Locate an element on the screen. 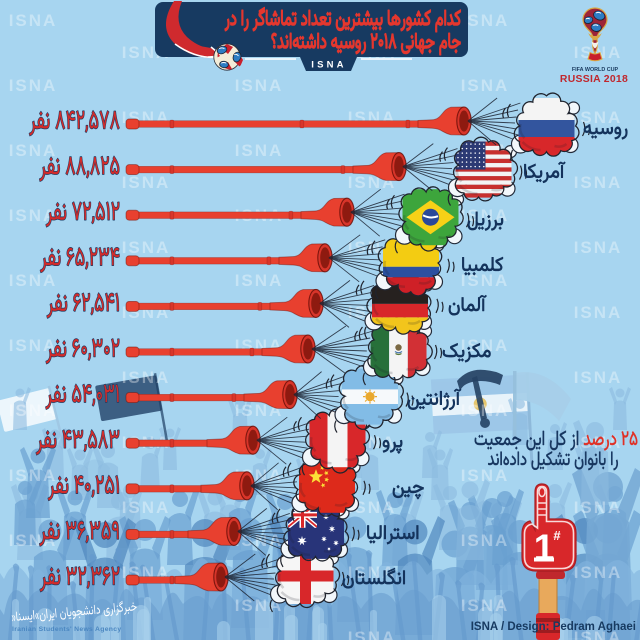 The height and width of the screenshot is (640, 640). svg-text: Iranian Students' News Agency is located at coordinates (66, 629).